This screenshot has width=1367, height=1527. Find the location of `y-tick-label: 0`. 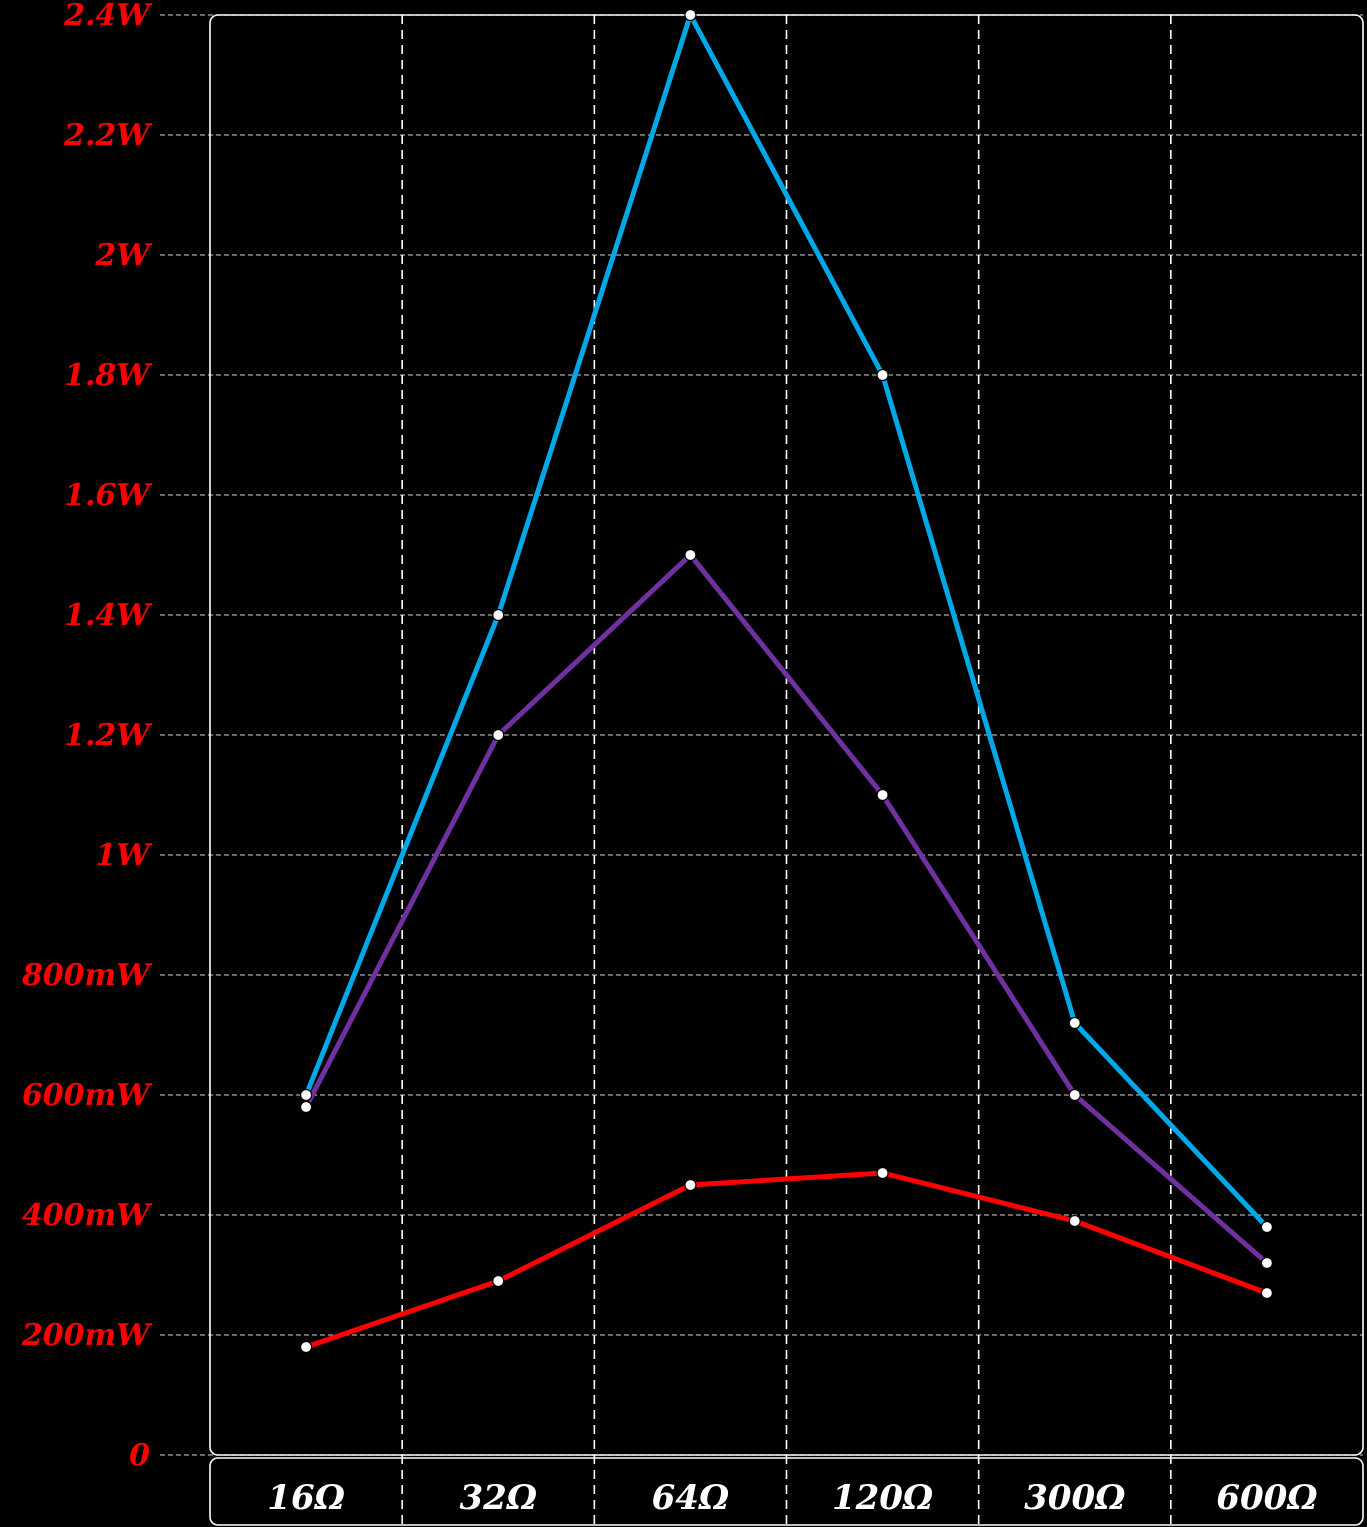

y-tick-label: 0 is located at coordinates (139, 1455).